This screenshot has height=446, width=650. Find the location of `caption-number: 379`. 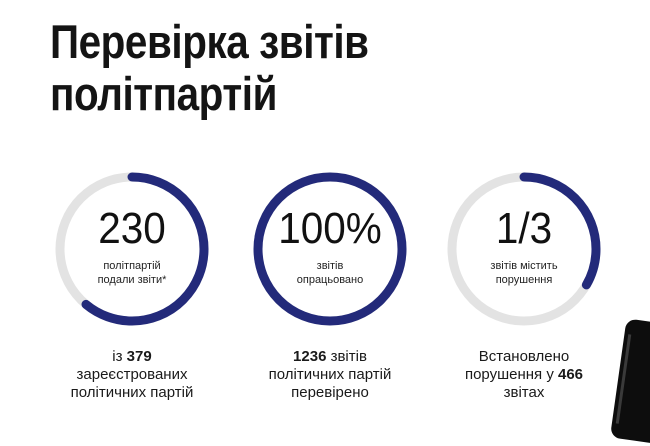

caption-number: 379 is located at coordinates (139, 356).